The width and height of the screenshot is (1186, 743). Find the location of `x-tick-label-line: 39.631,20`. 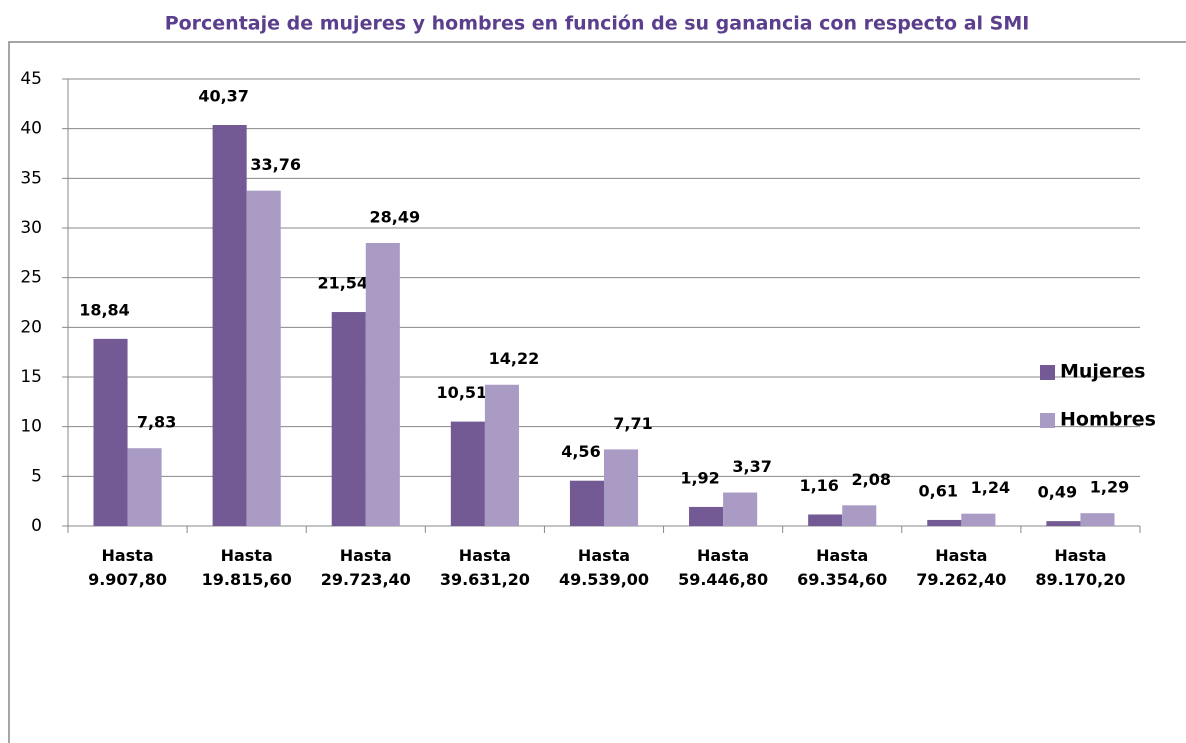

x-tick-label-line: 39.631,20 is located at coordinates (485, 579).